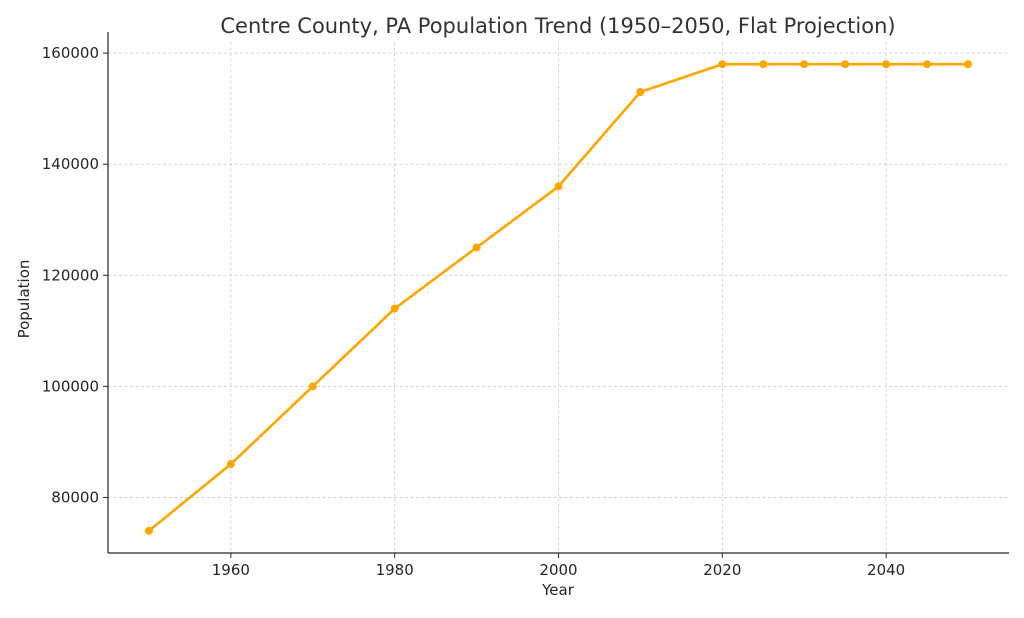 The image size is (1024, 618). Describe the element at coordinates (70, 386) in the screenshot. I see `y-tick-label: 100000` at that location.